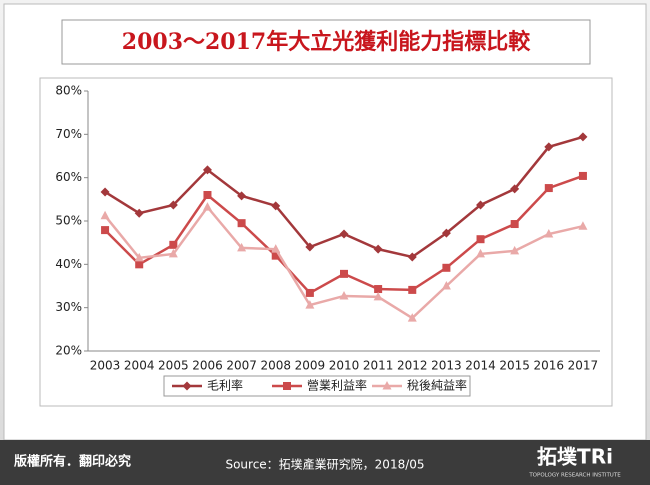 The image size is (650, 485). Describe the element at coordinates (68, 351) in the screenshot. I see `y-tick-label: 20%` at that location.